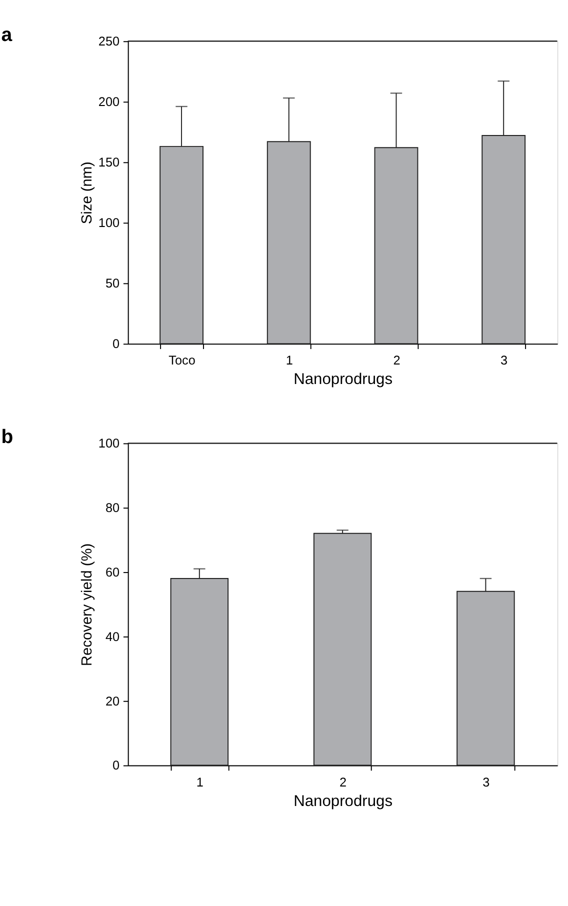  What do you see at coordinates (112, 701) in the screenshot?
I see `y-tick-label: 20` at bounding box center [112, 701].